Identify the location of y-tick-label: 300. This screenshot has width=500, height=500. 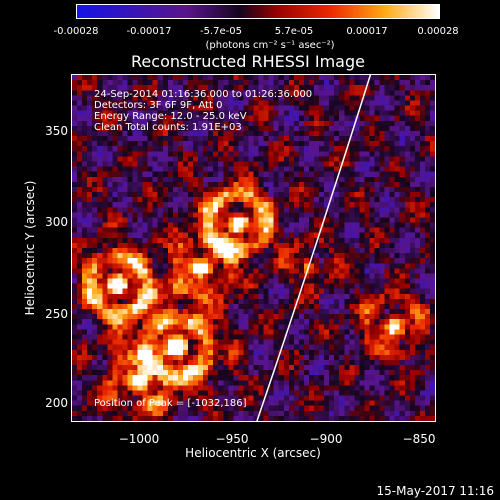
(56, 222).